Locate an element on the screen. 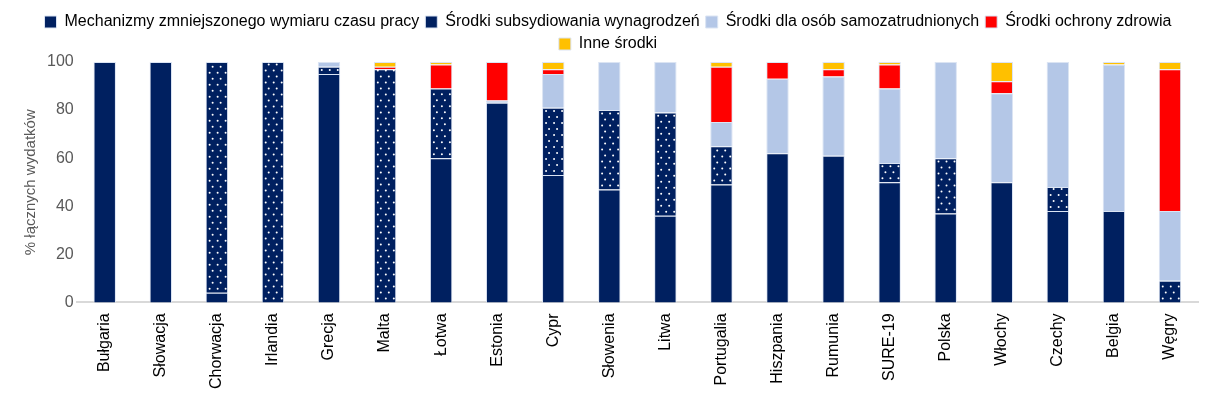 The height and width of the screenshot is (400, 1220). y-tick-label: 20 is located at coordinates (64, 253).